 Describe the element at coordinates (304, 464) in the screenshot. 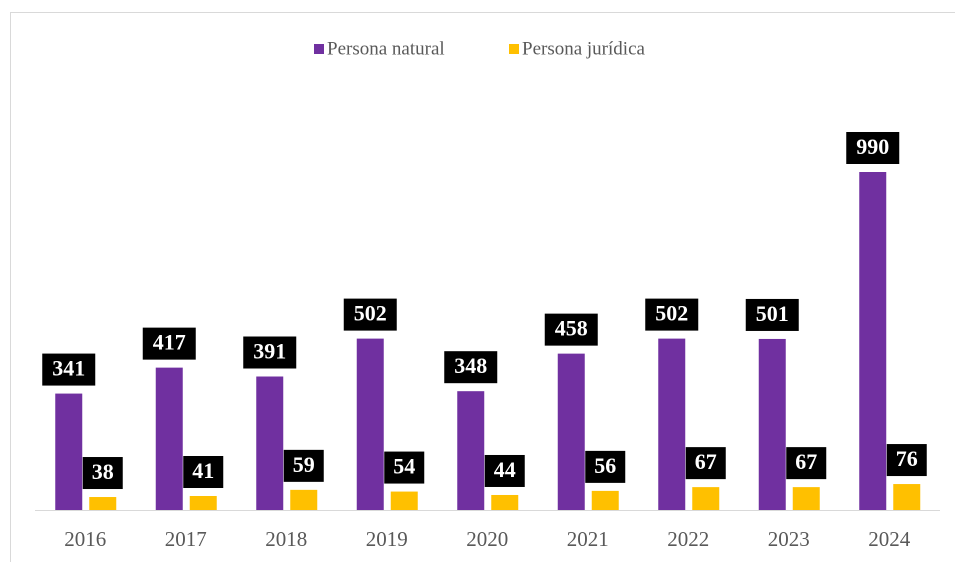

I see `data-label: 59` at that location.